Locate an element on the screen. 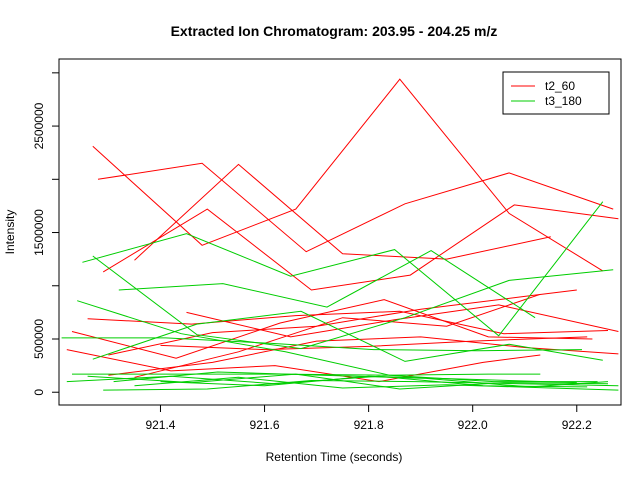 This screenshot has width=640, height=480. legend-label-t3-180: t3_180 is located at coordinates (563, 101).